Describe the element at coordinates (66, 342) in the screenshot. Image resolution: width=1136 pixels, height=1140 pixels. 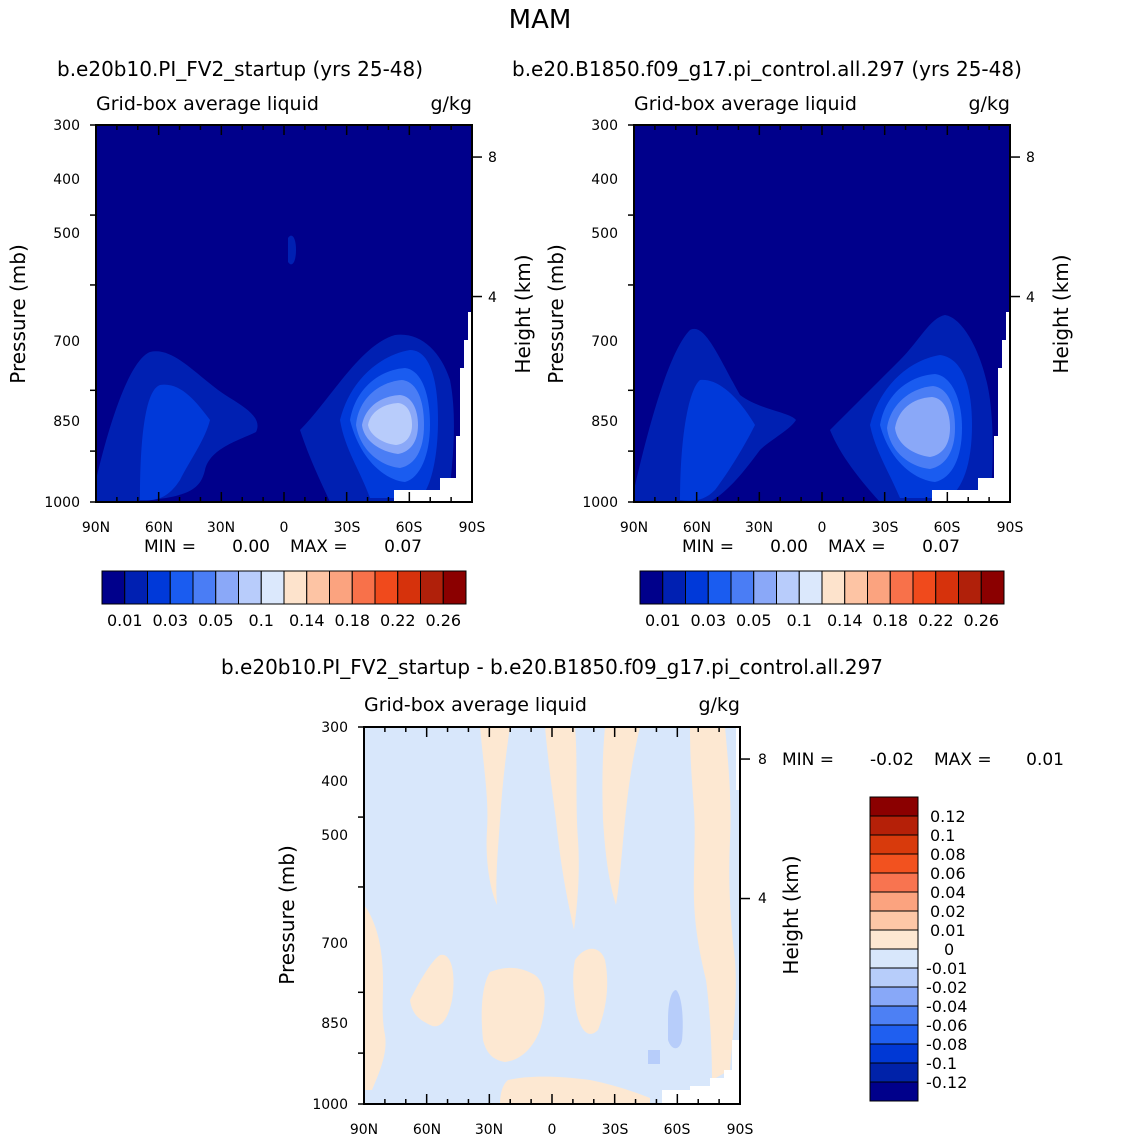
I see `panel-a-ytick-label: 700` at that location.